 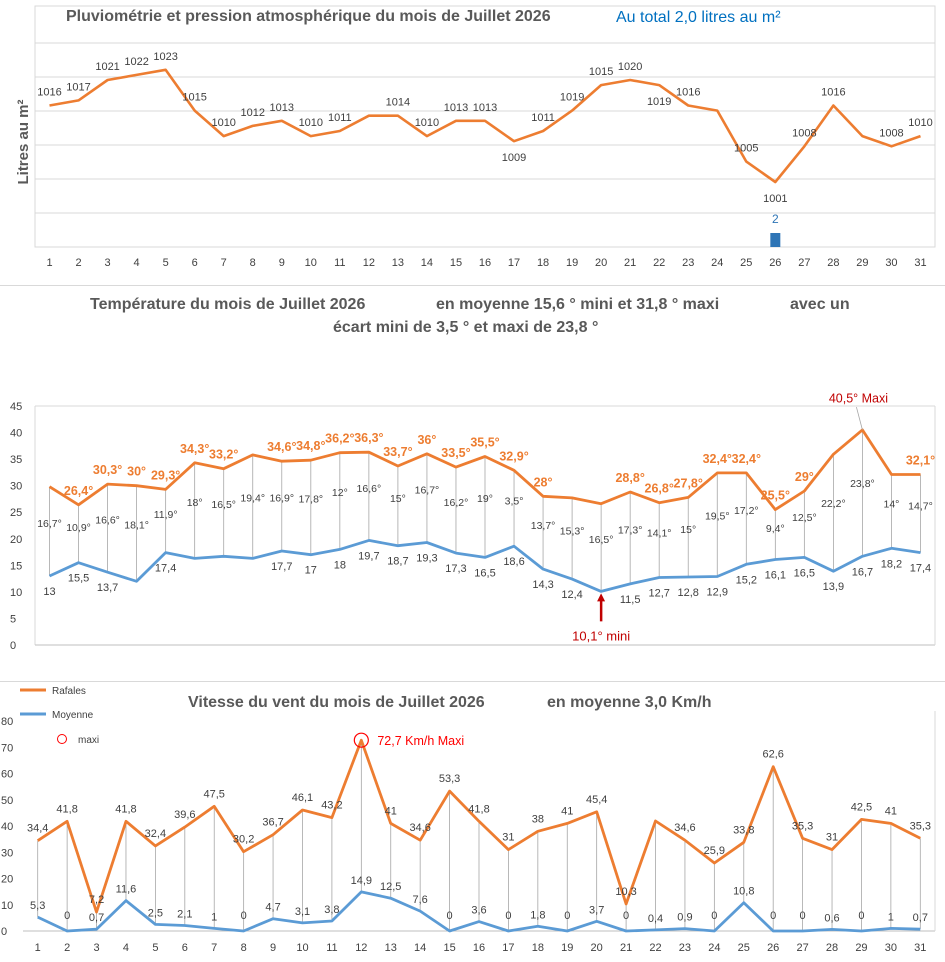 What do you see at coordinates (478, 809) in the screenshot?
I see `rafales-label: 41,8` at bounding box center [478, 809].